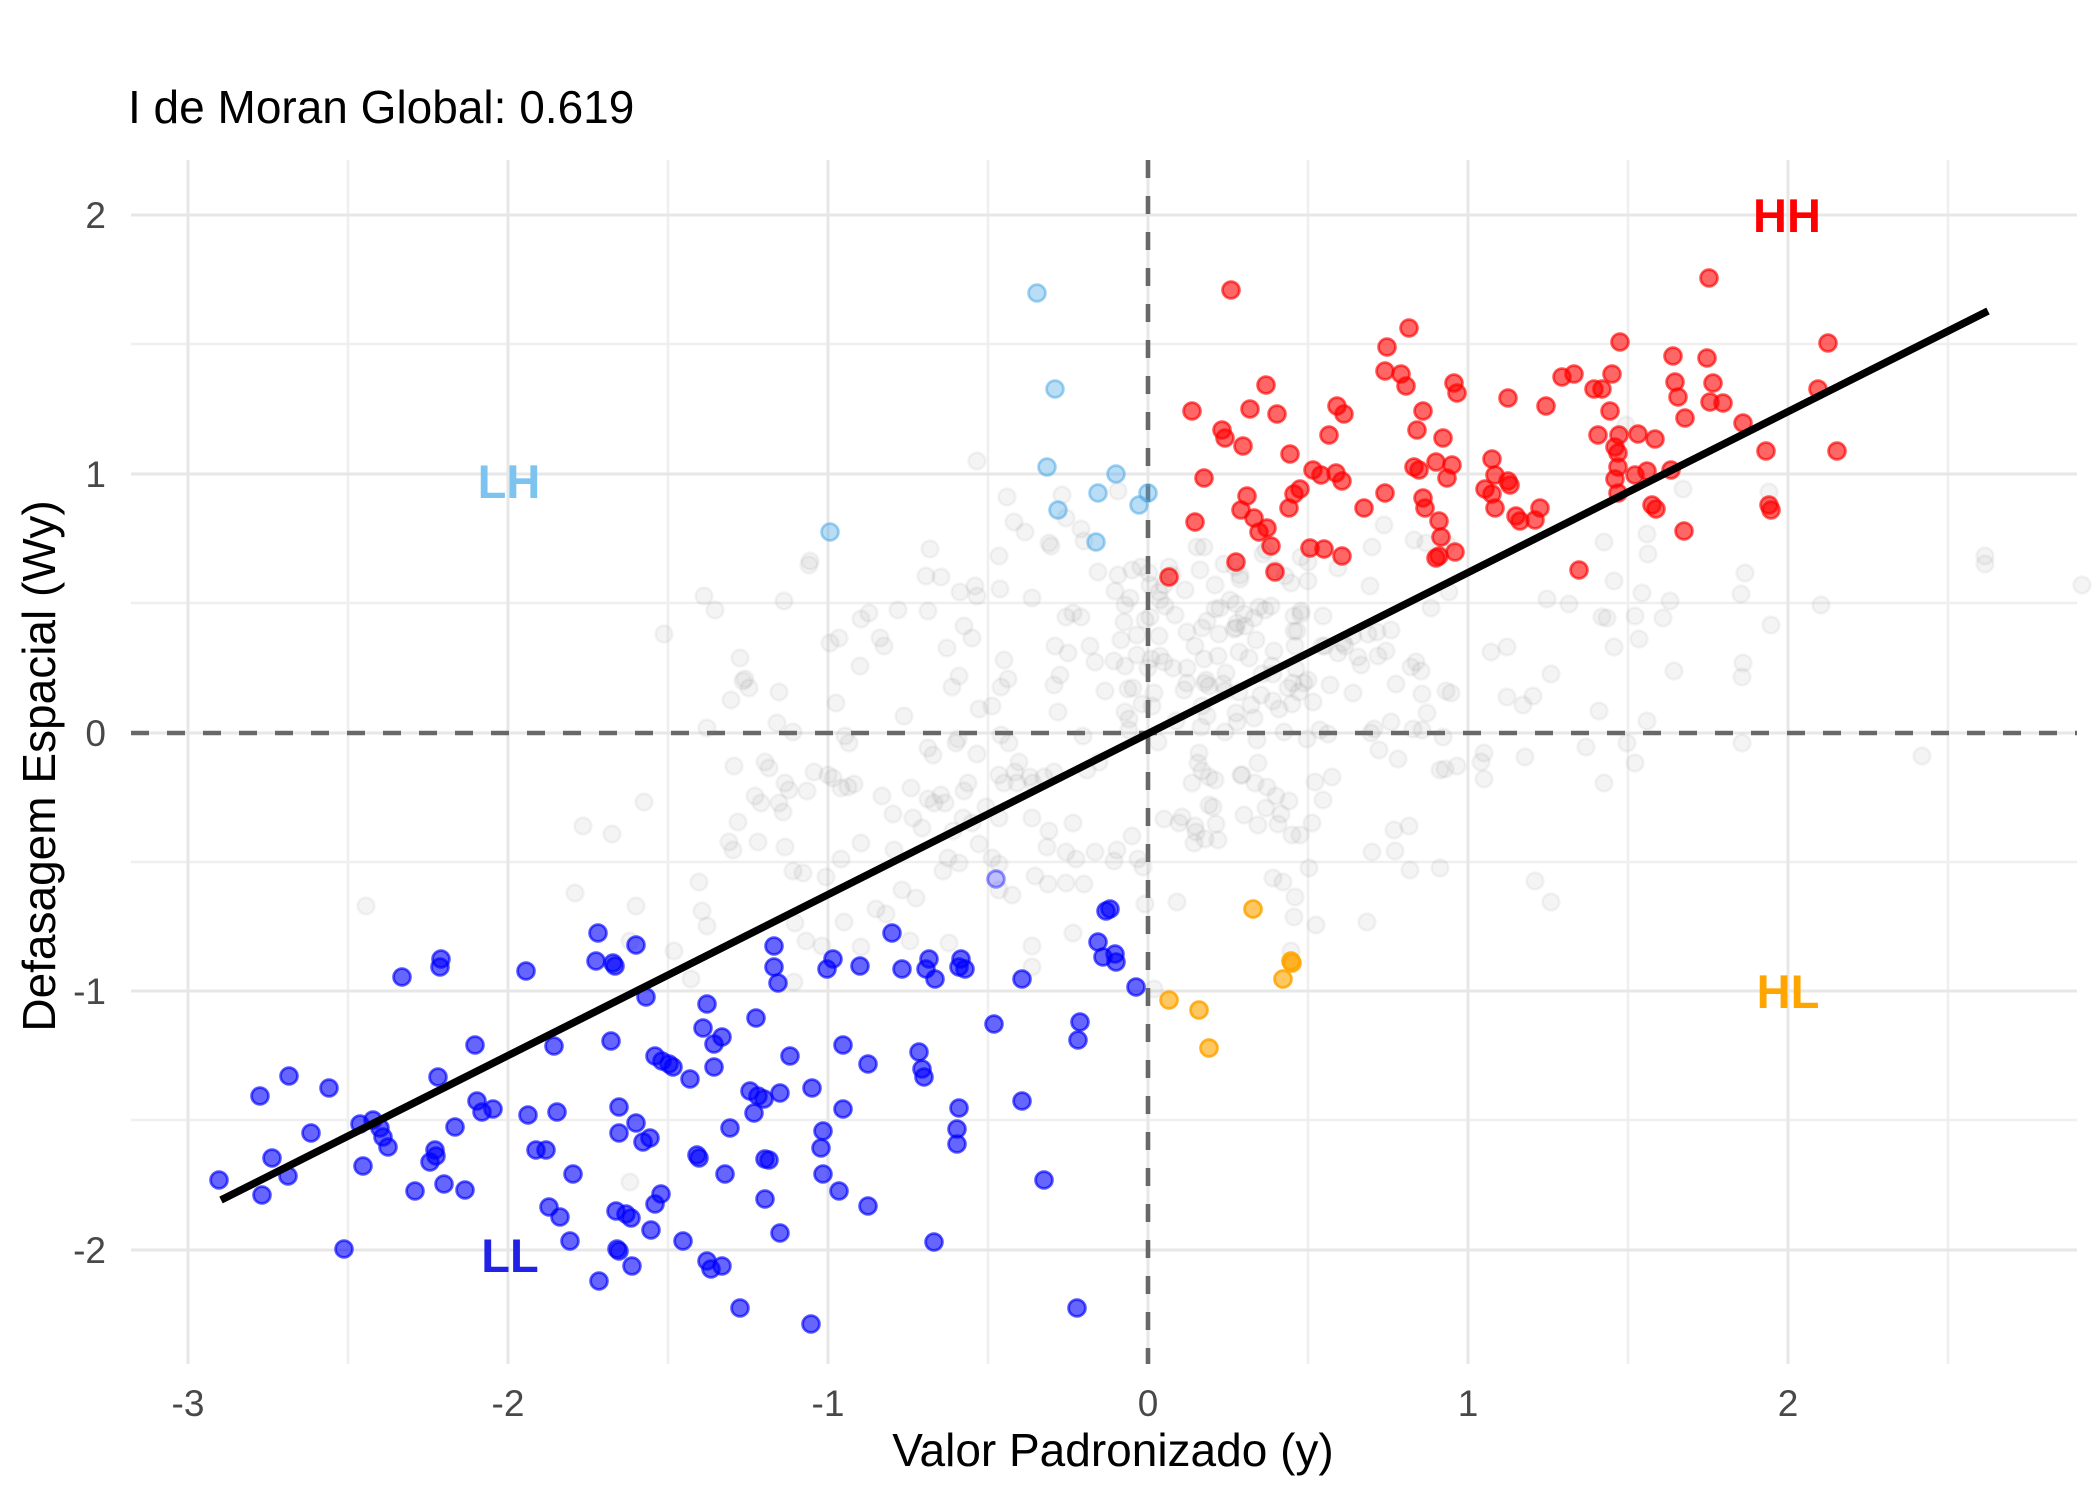 The width and height of the screenshot is (2100, 1505). I want to click on svg-text: Valor Padronizado (y), so click(1112, 1450).